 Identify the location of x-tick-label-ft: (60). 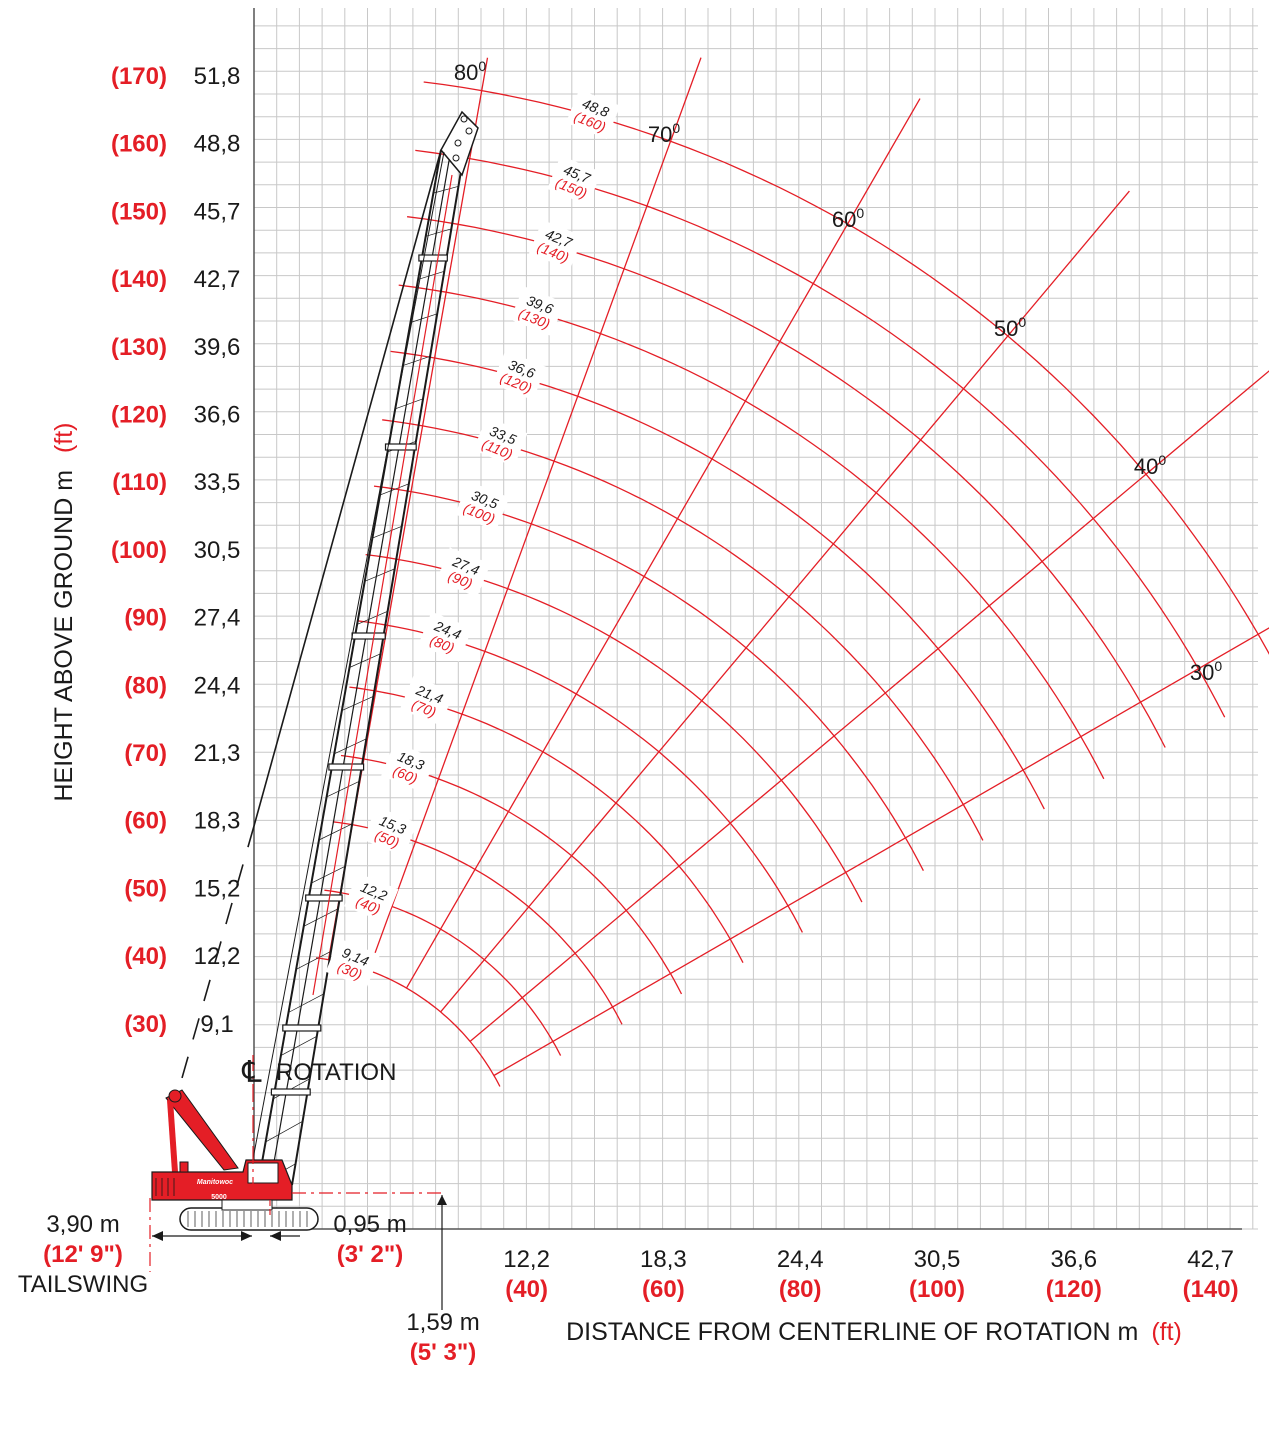
(663, 1289).